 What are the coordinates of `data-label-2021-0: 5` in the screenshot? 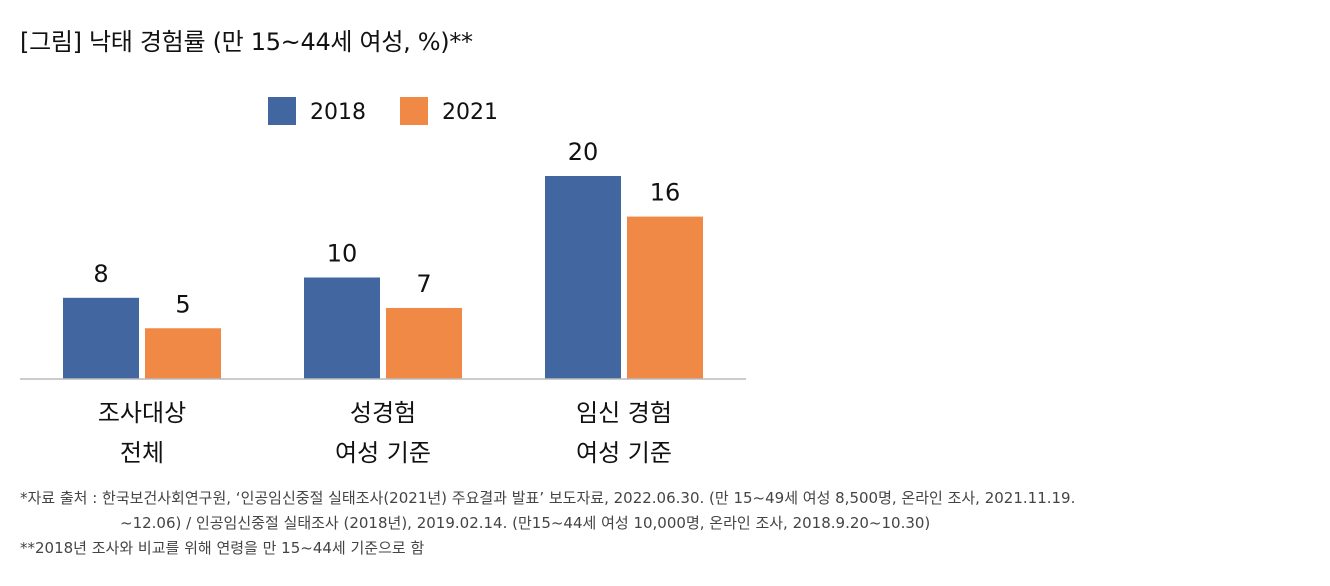 It's located at (182, 304).